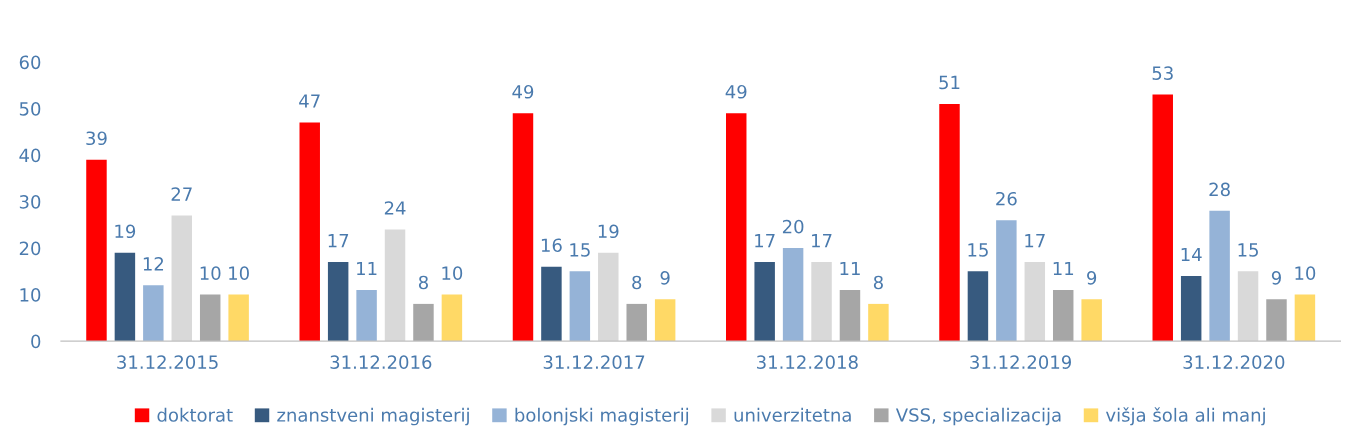  I want to click on y-tick-label: 10, so click(30, 295).